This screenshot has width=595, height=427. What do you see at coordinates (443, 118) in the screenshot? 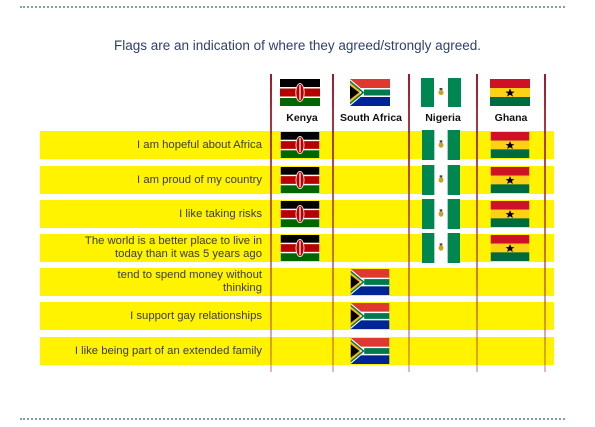
I see `column-header-nigeria: Nigeria` at bounding box center [443, 118].